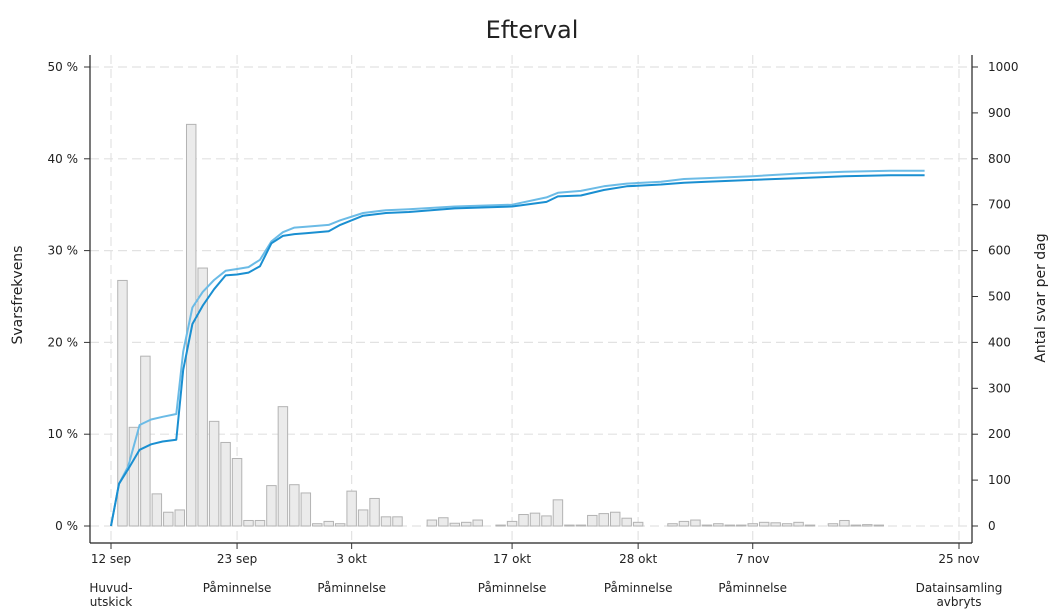  What do you see at coordinates (532, 30) in the screenshot?
I see `chart-title: Efterval` at bounding box center [532, 30].